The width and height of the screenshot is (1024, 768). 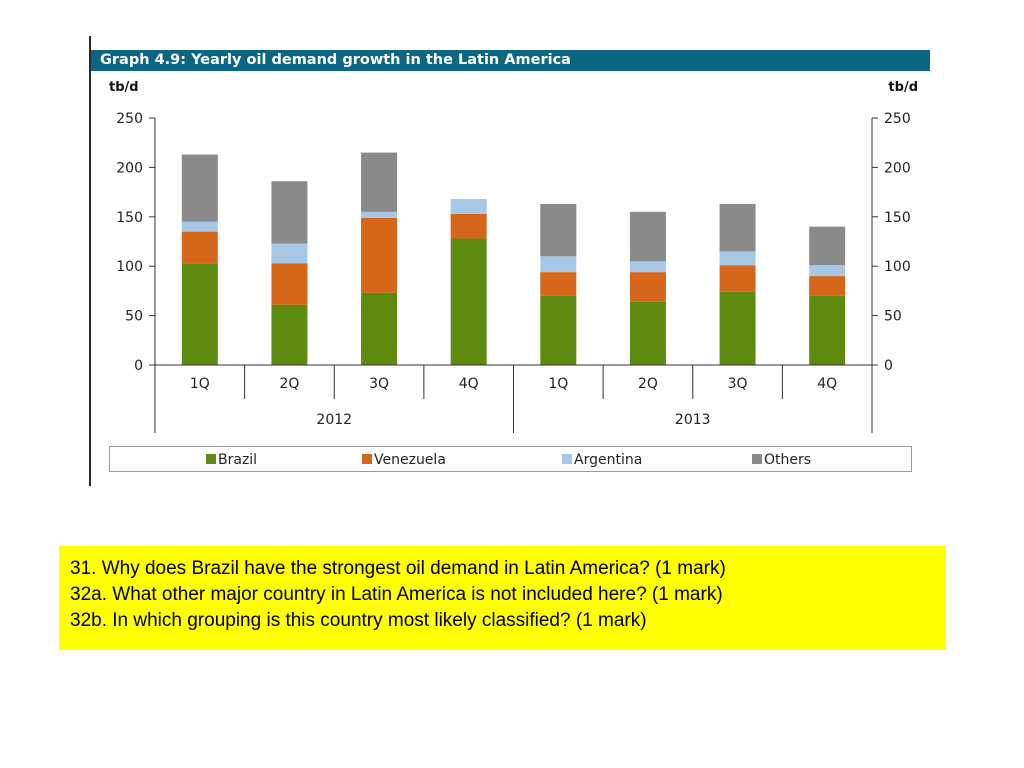 What do you see at coordinates (134, 317) in the screenshot?
I see `y-tick-label-left: 50` at bounding box center [134, 317].